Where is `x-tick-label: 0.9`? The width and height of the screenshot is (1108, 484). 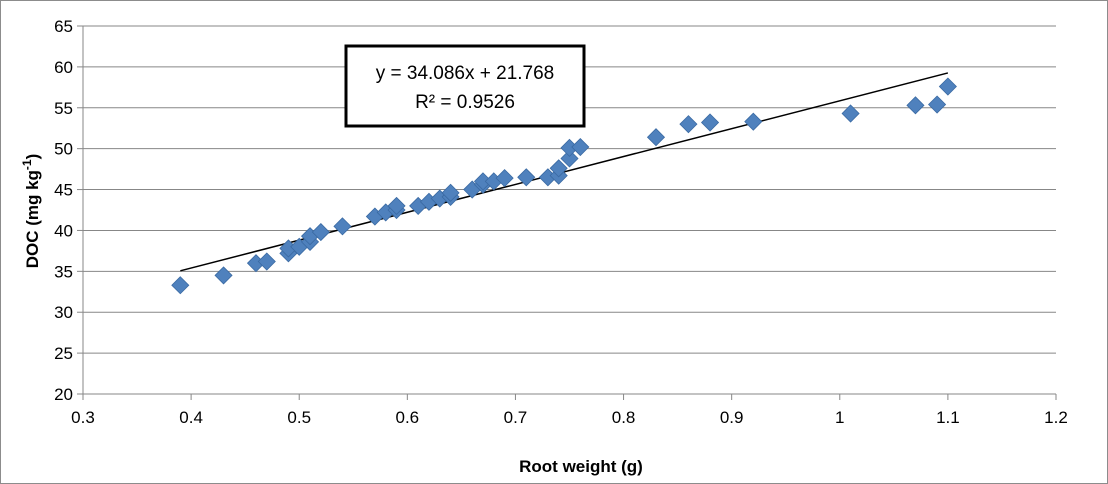
x-tick-label: 0.9 is located at coordinates (732, 417).